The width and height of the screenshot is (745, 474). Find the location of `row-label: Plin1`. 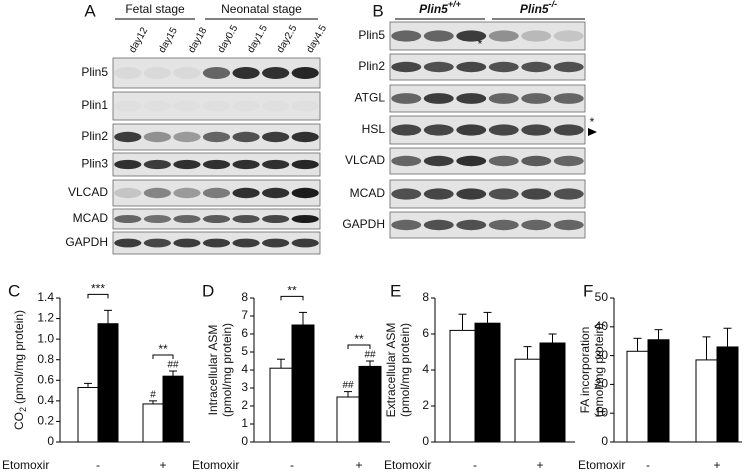

row-label: Plin1 is located at coordinates (94, 105).